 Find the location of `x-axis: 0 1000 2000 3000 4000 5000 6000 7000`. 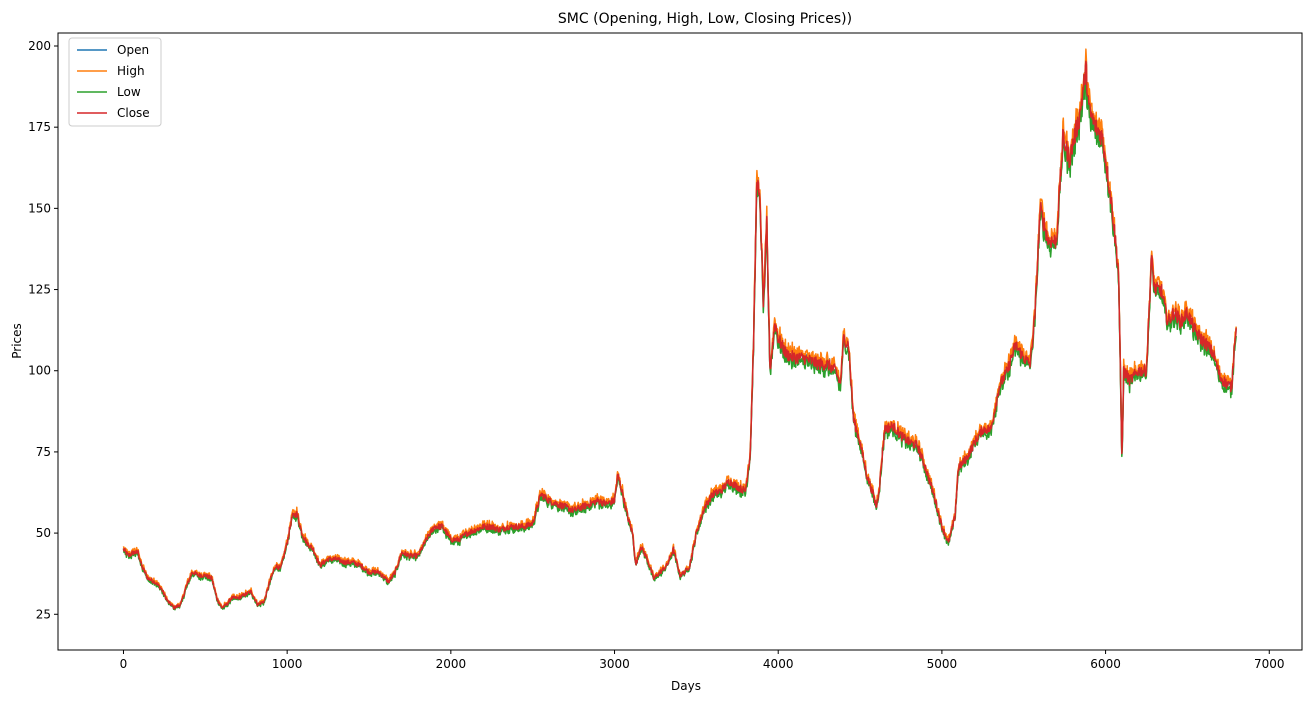

x-axis: 0 1000 2000 3000 4000 5000 6000 7000 is located at coordinates (702, 660).